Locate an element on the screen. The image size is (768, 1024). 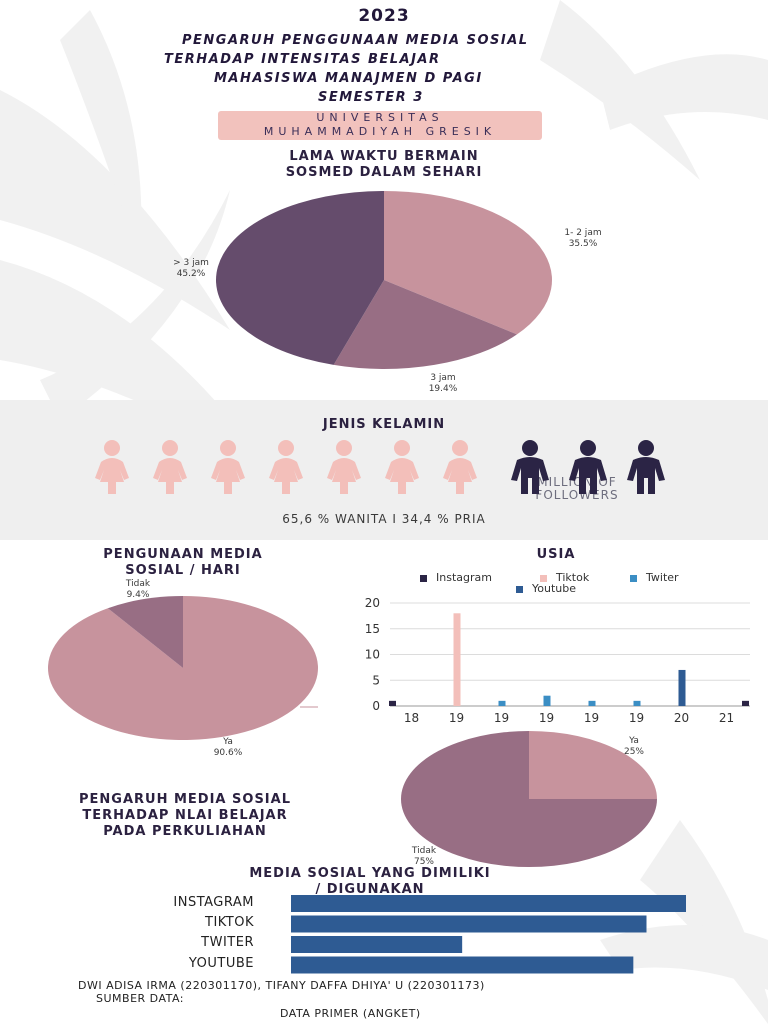
age-bar-chart: 0 5 10 15 20 18 19 19 19 19 19 20 21 is located at coordinates (557, 660).